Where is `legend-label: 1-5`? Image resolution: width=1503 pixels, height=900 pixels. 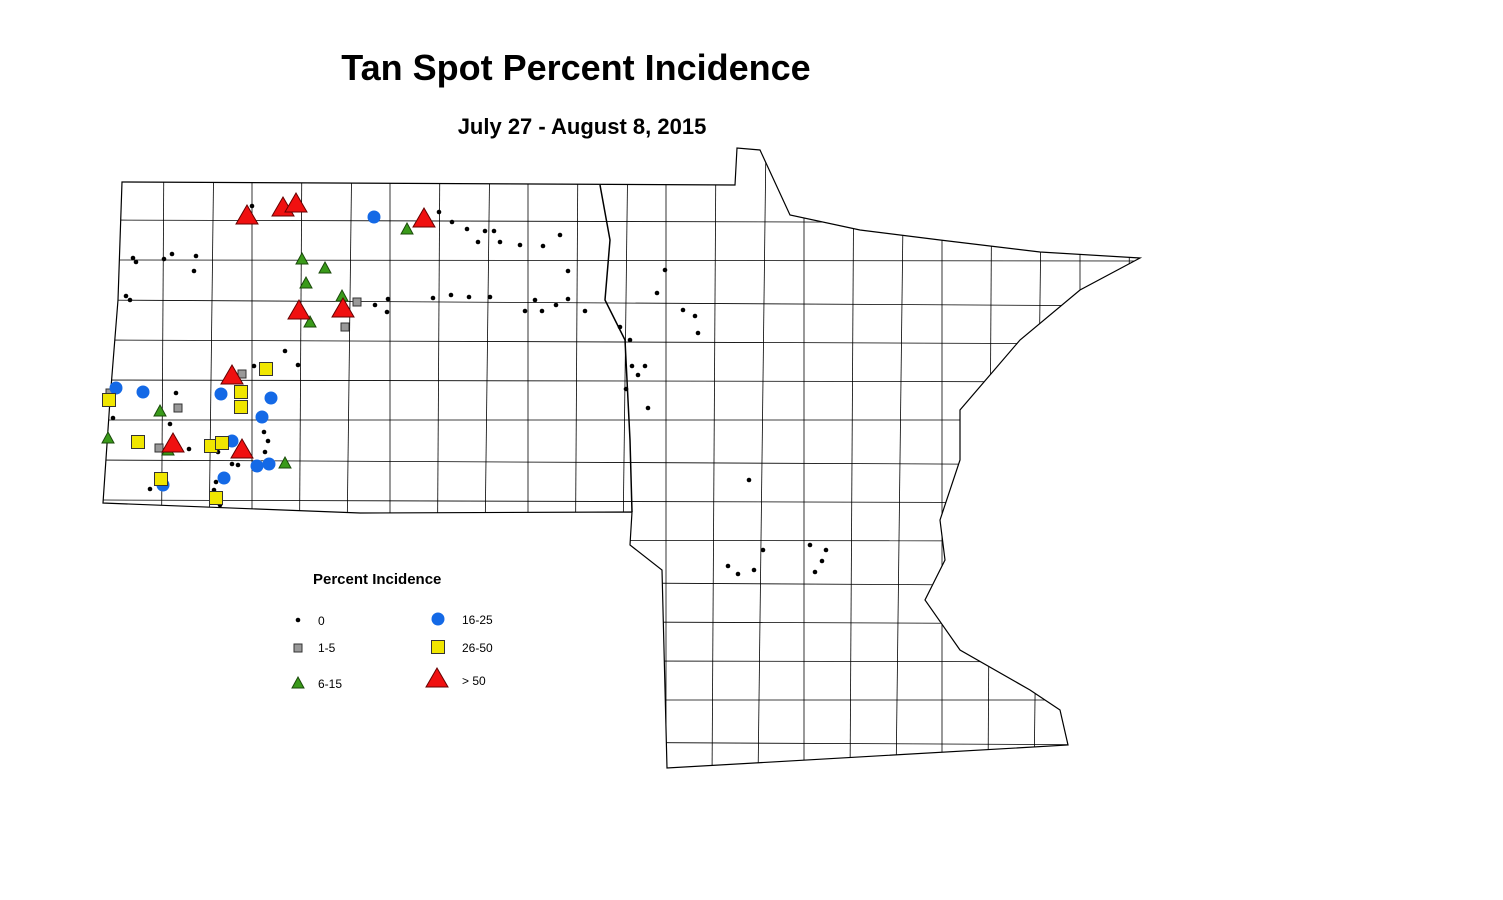 legend-label: 1-5 is located at coordinates (327, 648).